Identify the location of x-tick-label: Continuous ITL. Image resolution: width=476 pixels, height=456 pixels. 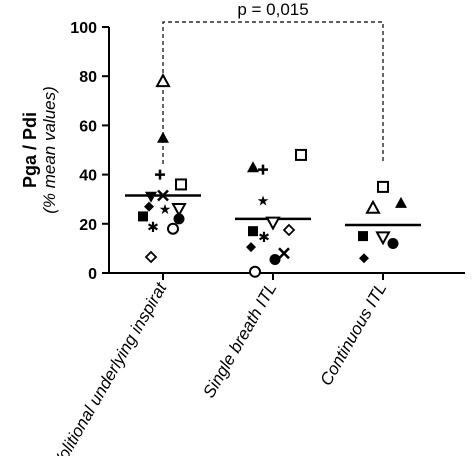
(353, 334).